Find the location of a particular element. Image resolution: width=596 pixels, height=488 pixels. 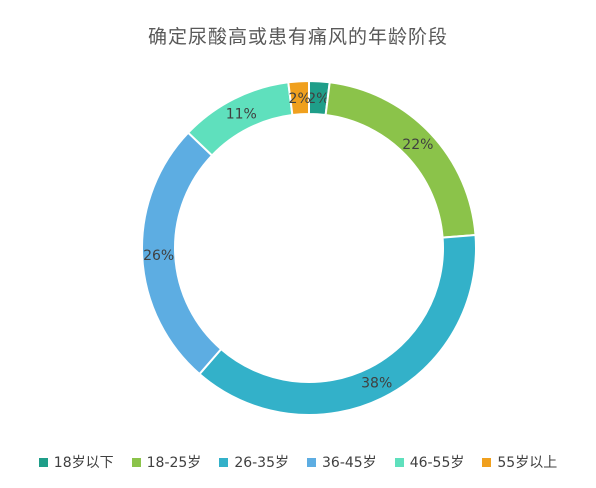

legend-label-3: 36-45岁 is located at coordinates (349, 463).